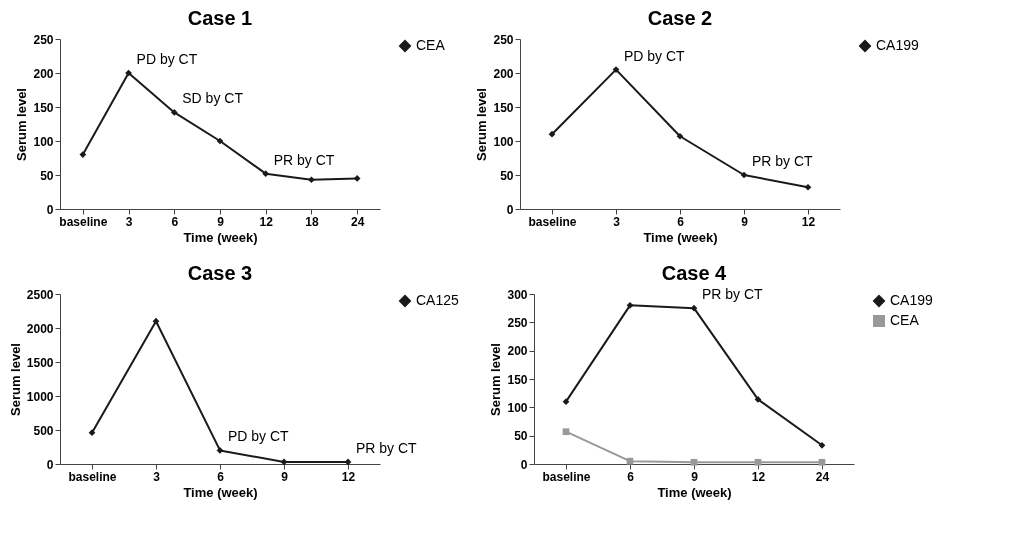  I want to click on annotation: SD by CT, so click(213, 98).